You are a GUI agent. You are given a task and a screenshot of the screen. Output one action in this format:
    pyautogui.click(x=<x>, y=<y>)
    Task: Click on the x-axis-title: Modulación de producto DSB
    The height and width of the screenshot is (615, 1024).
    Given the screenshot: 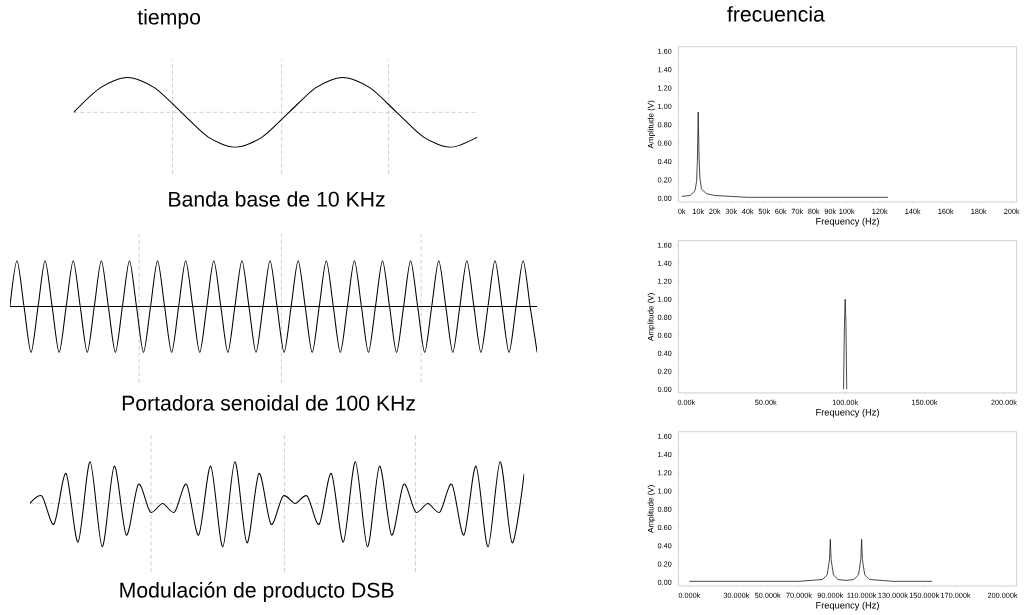 What is the action you would take?
    pyautogui.click(x=257, y=591)
    